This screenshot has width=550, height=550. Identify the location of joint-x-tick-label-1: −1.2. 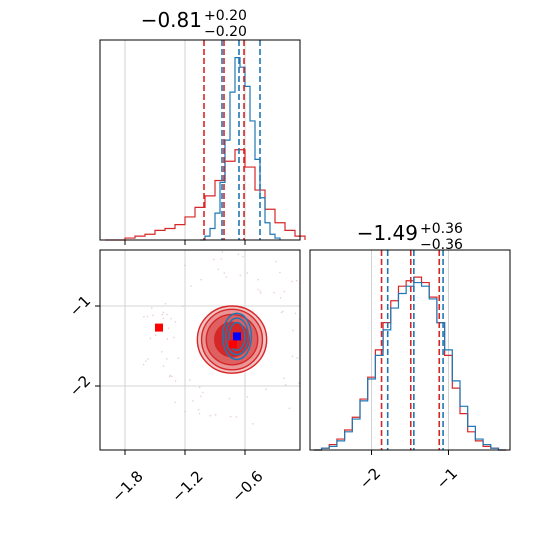
(187, 486).